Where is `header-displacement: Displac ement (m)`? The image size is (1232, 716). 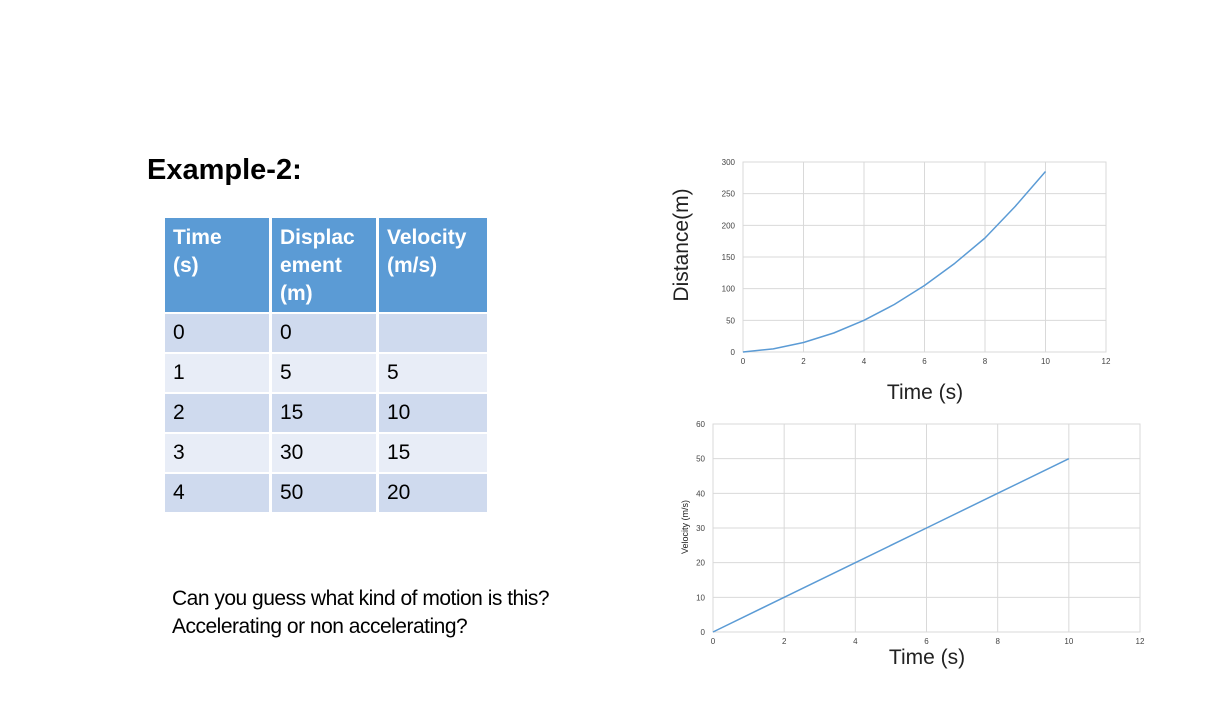 header-displacement: Displac ement (m) is located at coordinates (324, 265).